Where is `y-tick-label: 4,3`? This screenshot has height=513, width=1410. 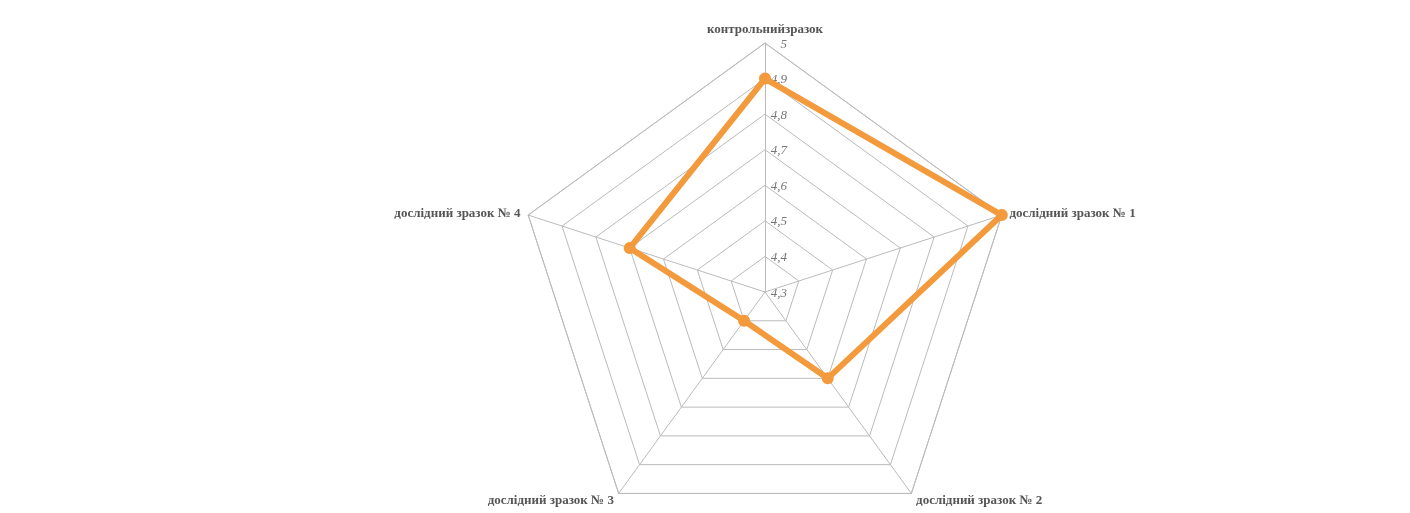 y-tick-label: 4,3 is located at coordinates (779, 292).